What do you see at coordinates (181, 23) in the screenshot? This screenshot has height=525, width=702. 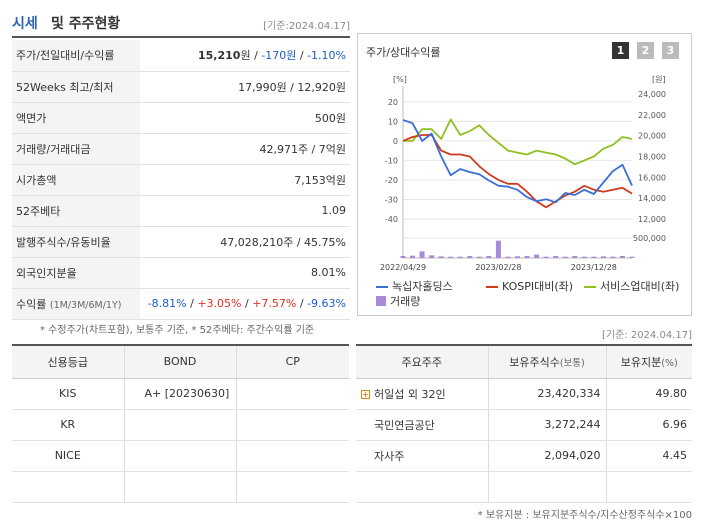 I see `section-header: 시세 및 주주현황 [기준:2024.04.17]` at bounding box center [181, 23].